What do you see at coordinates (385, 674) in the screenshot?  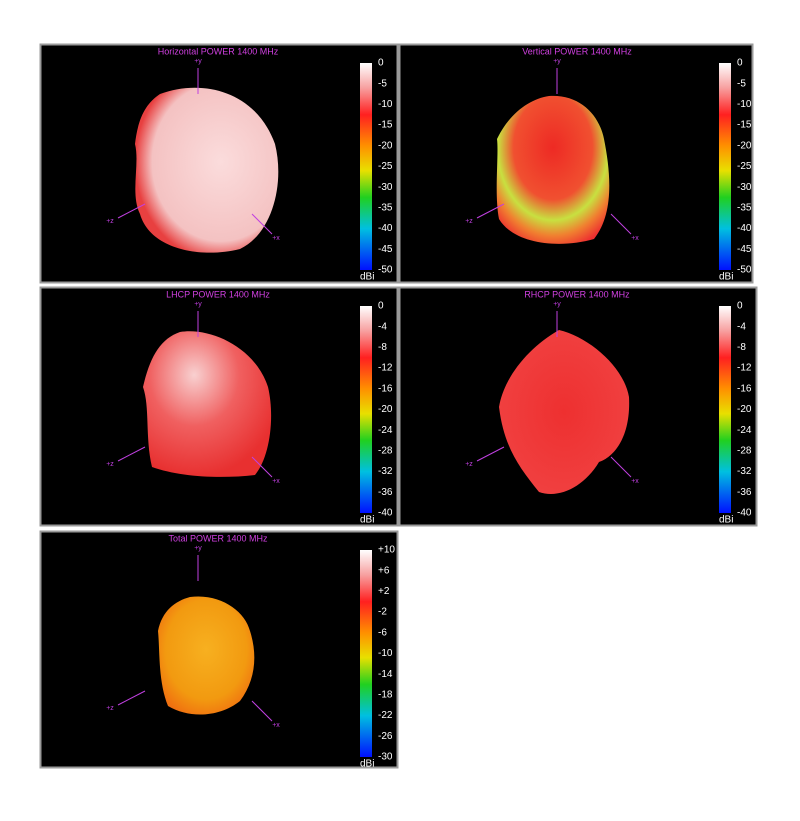 I see `colorbar-tick-label: -14` at bounding box center [385, 674].